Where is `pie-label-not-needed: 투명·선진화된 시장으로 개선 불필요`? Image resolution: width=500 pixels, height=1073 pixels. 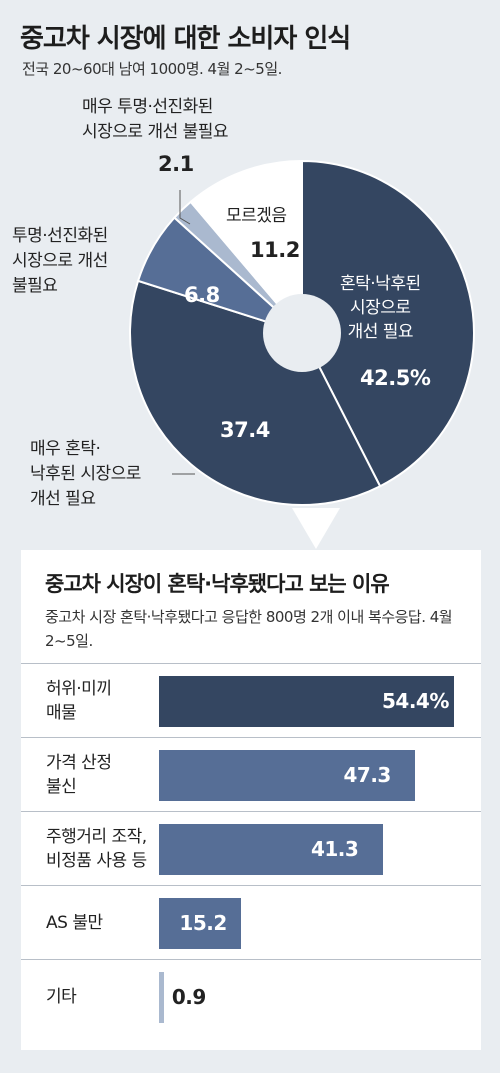
pie-label-not-needed: 투명·선진화된 시장으로 개선 불필요 is located at coordinates (60, 261).